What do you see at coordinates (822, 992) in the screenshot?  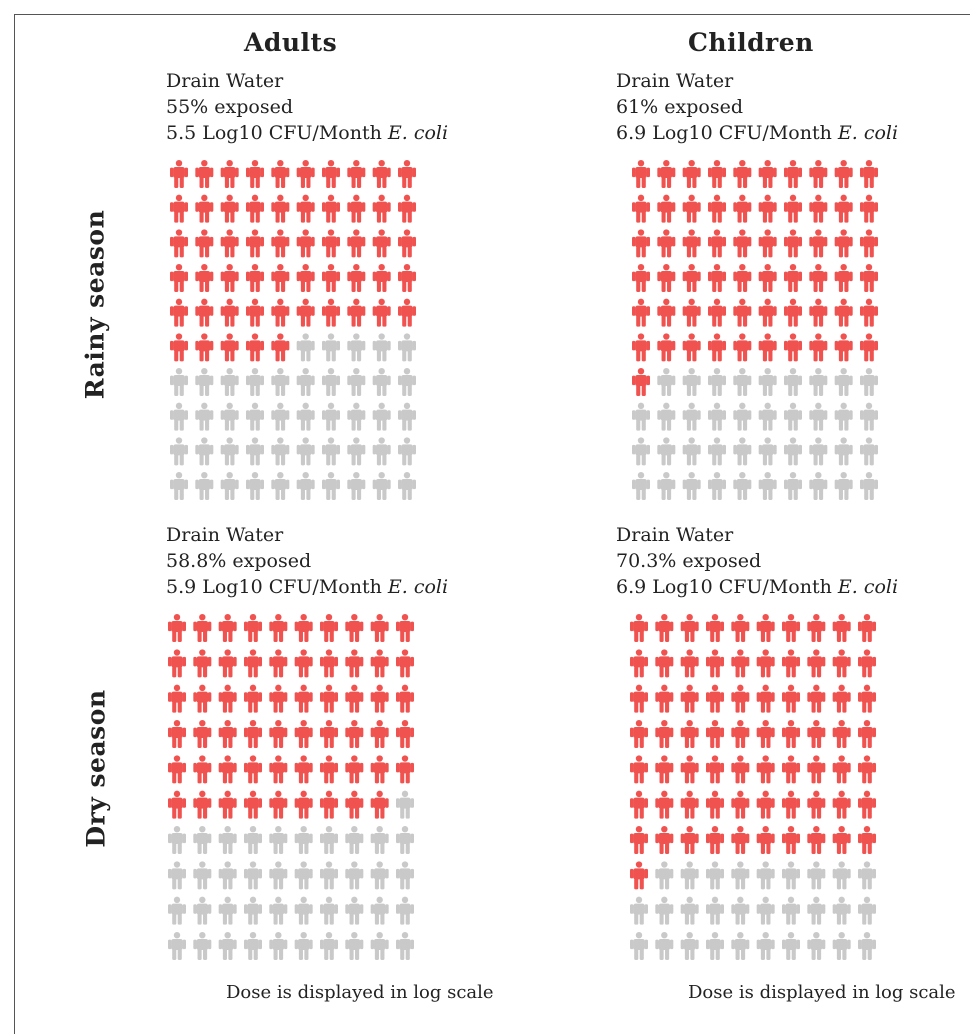 I see `footnote-children: Dose is displayed in log scale` at bounding box center [822, 992].